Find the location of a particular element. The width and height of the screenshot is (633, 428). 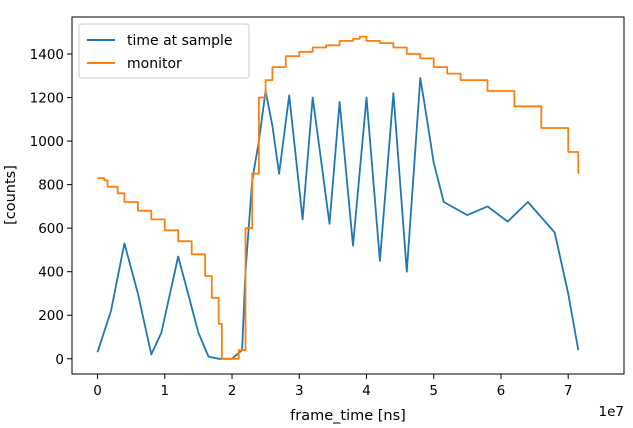

y-tick-label: 200 is located at coordinates (51, 316).